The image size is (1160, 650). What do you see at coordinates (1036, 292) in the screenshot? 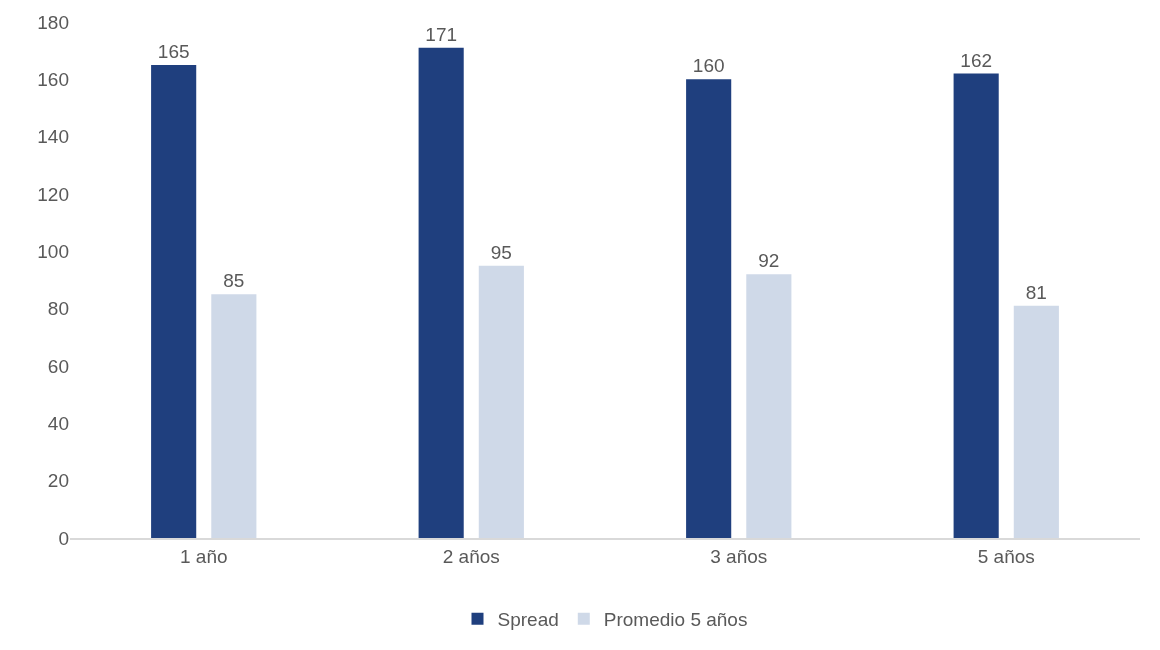
I see `data-label: 81` at bounding box center [1036, 292].